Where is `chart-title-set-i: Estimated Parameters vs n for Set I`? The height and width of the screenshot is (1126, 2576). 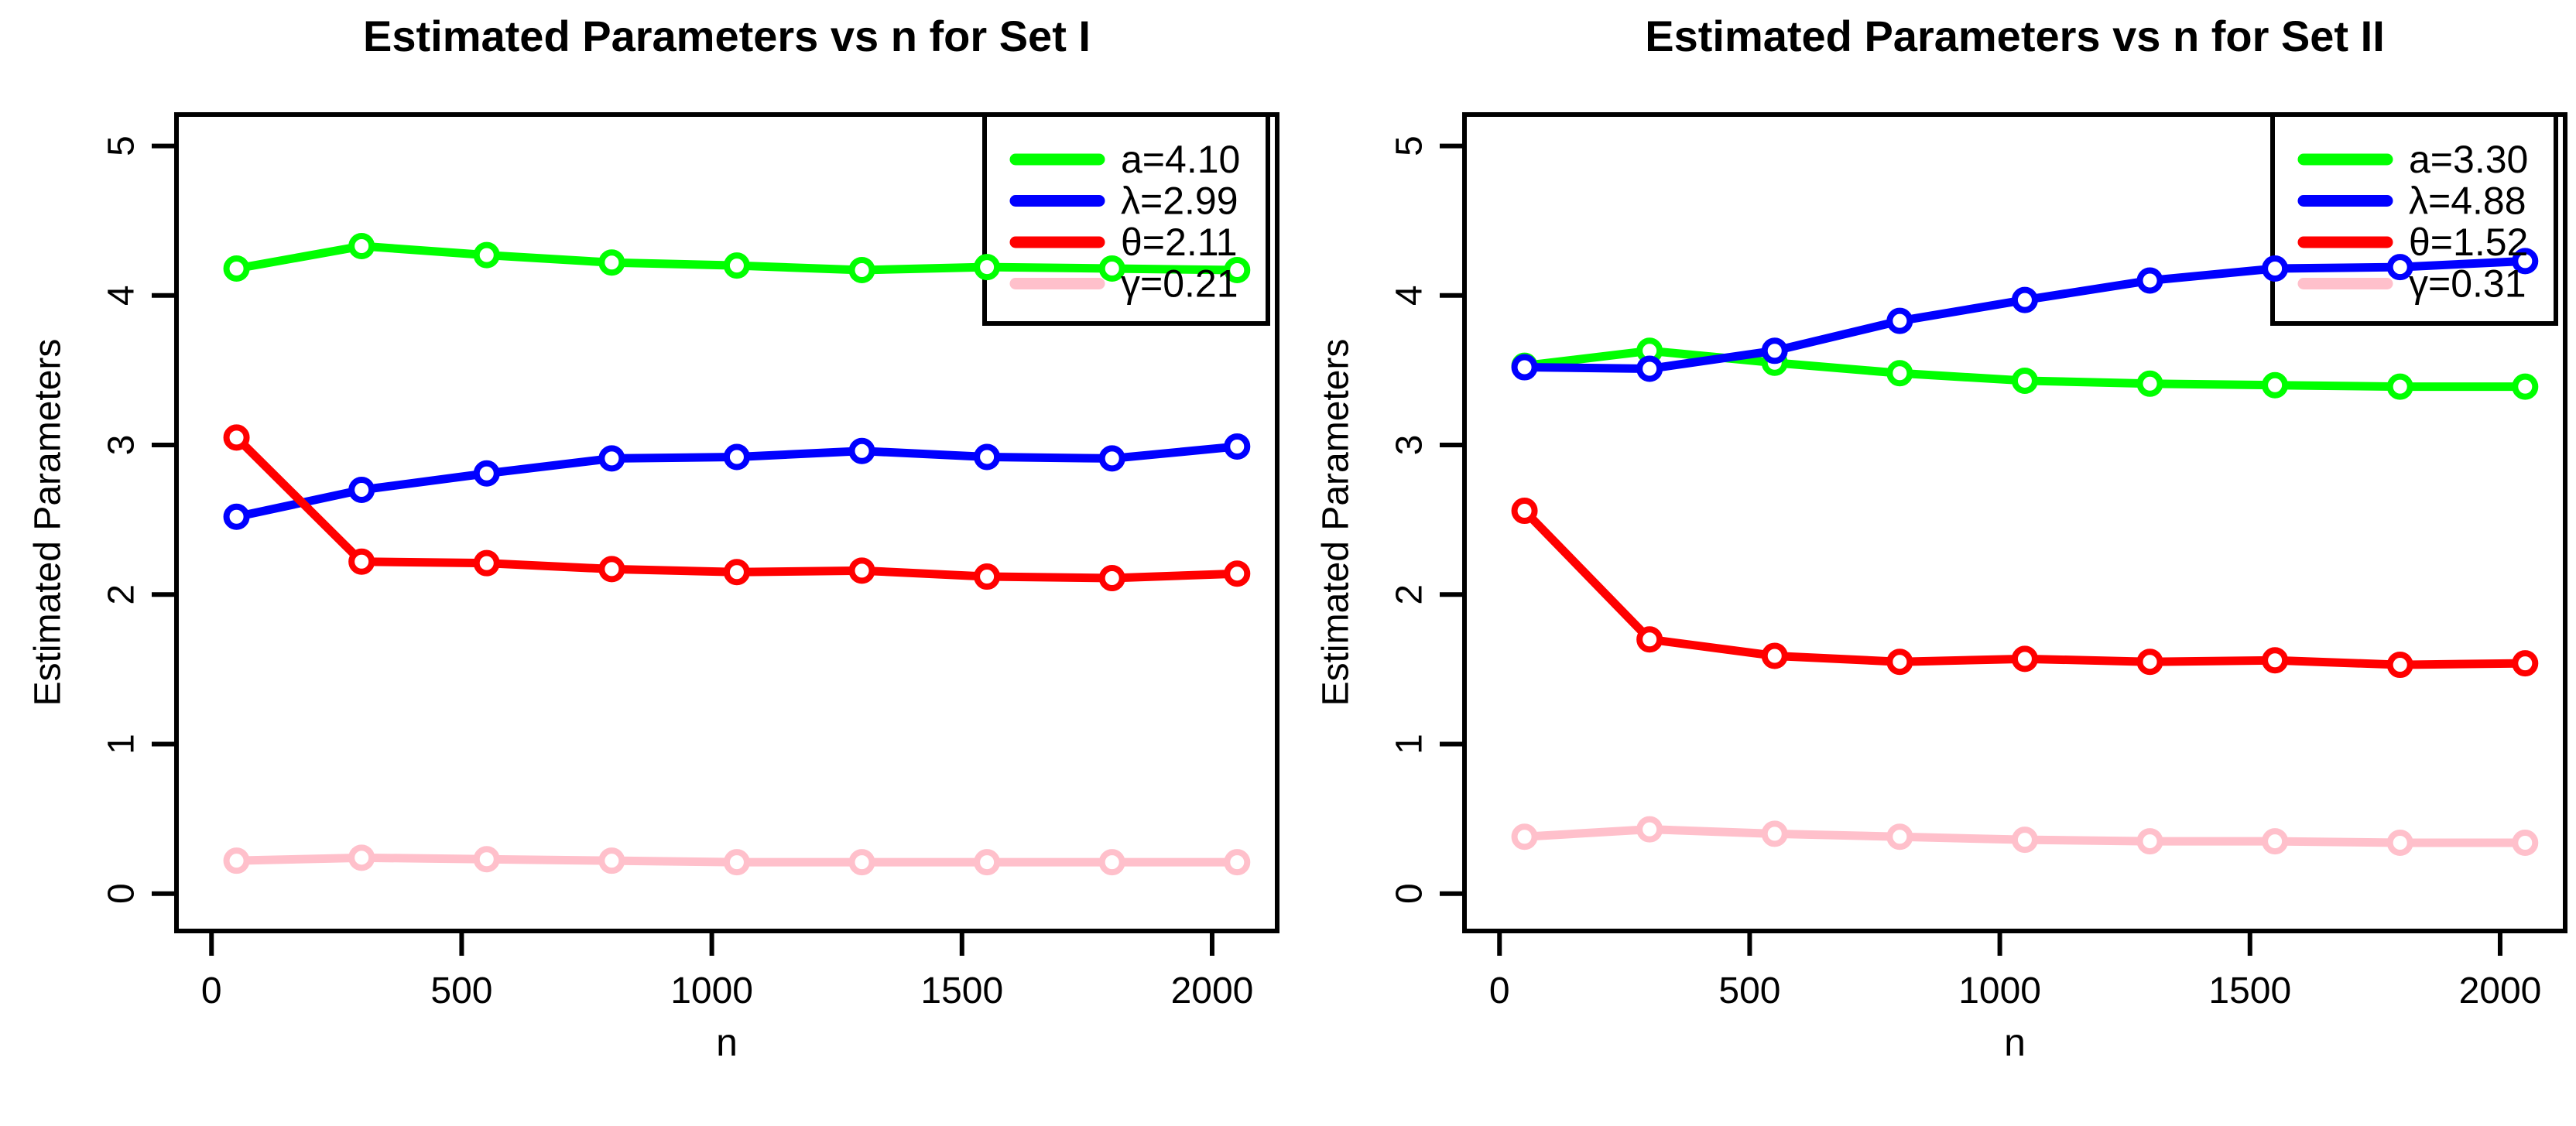
chart-title-set-i: Estimated Parameters vs n for Set I is located at coordinates (727, 36).